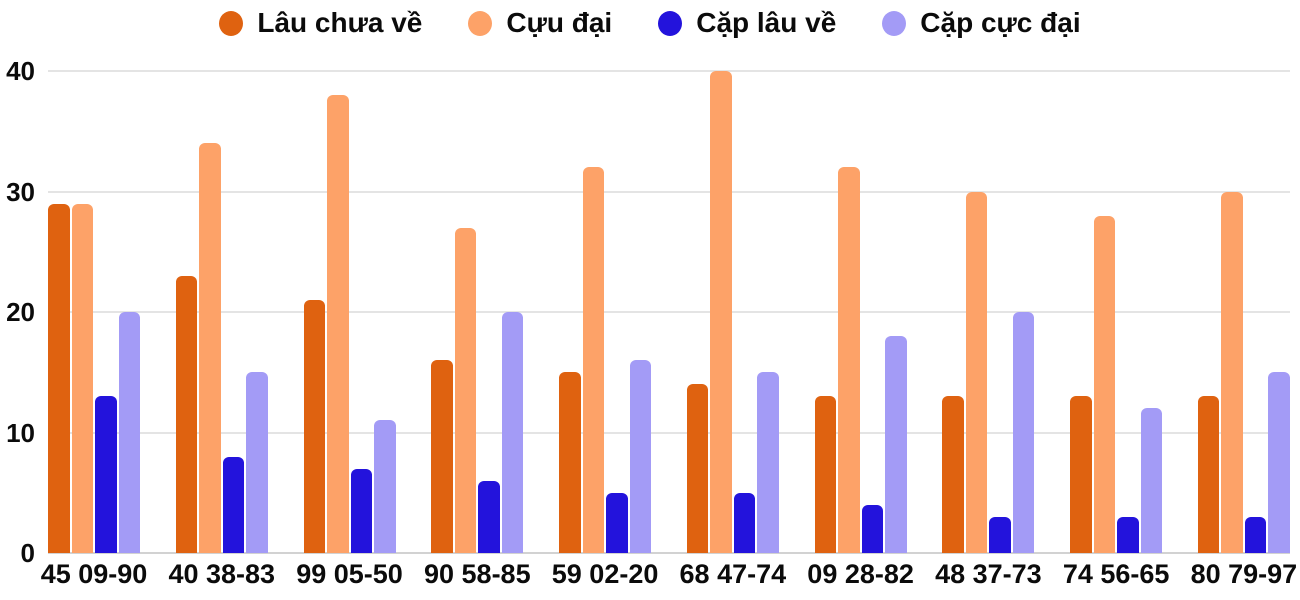 This screenshot has height=600, width=1300. I want to click on bar-group: 09 28-82, so click(860, 329).